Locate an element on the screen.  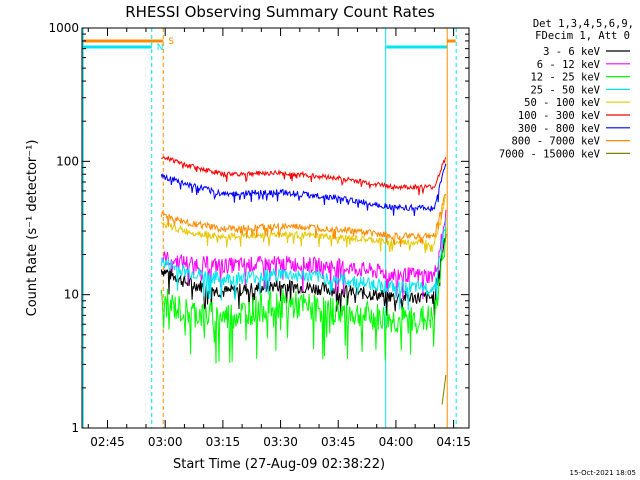
series-line-12-25-kev is located at coordinates (303, 295).